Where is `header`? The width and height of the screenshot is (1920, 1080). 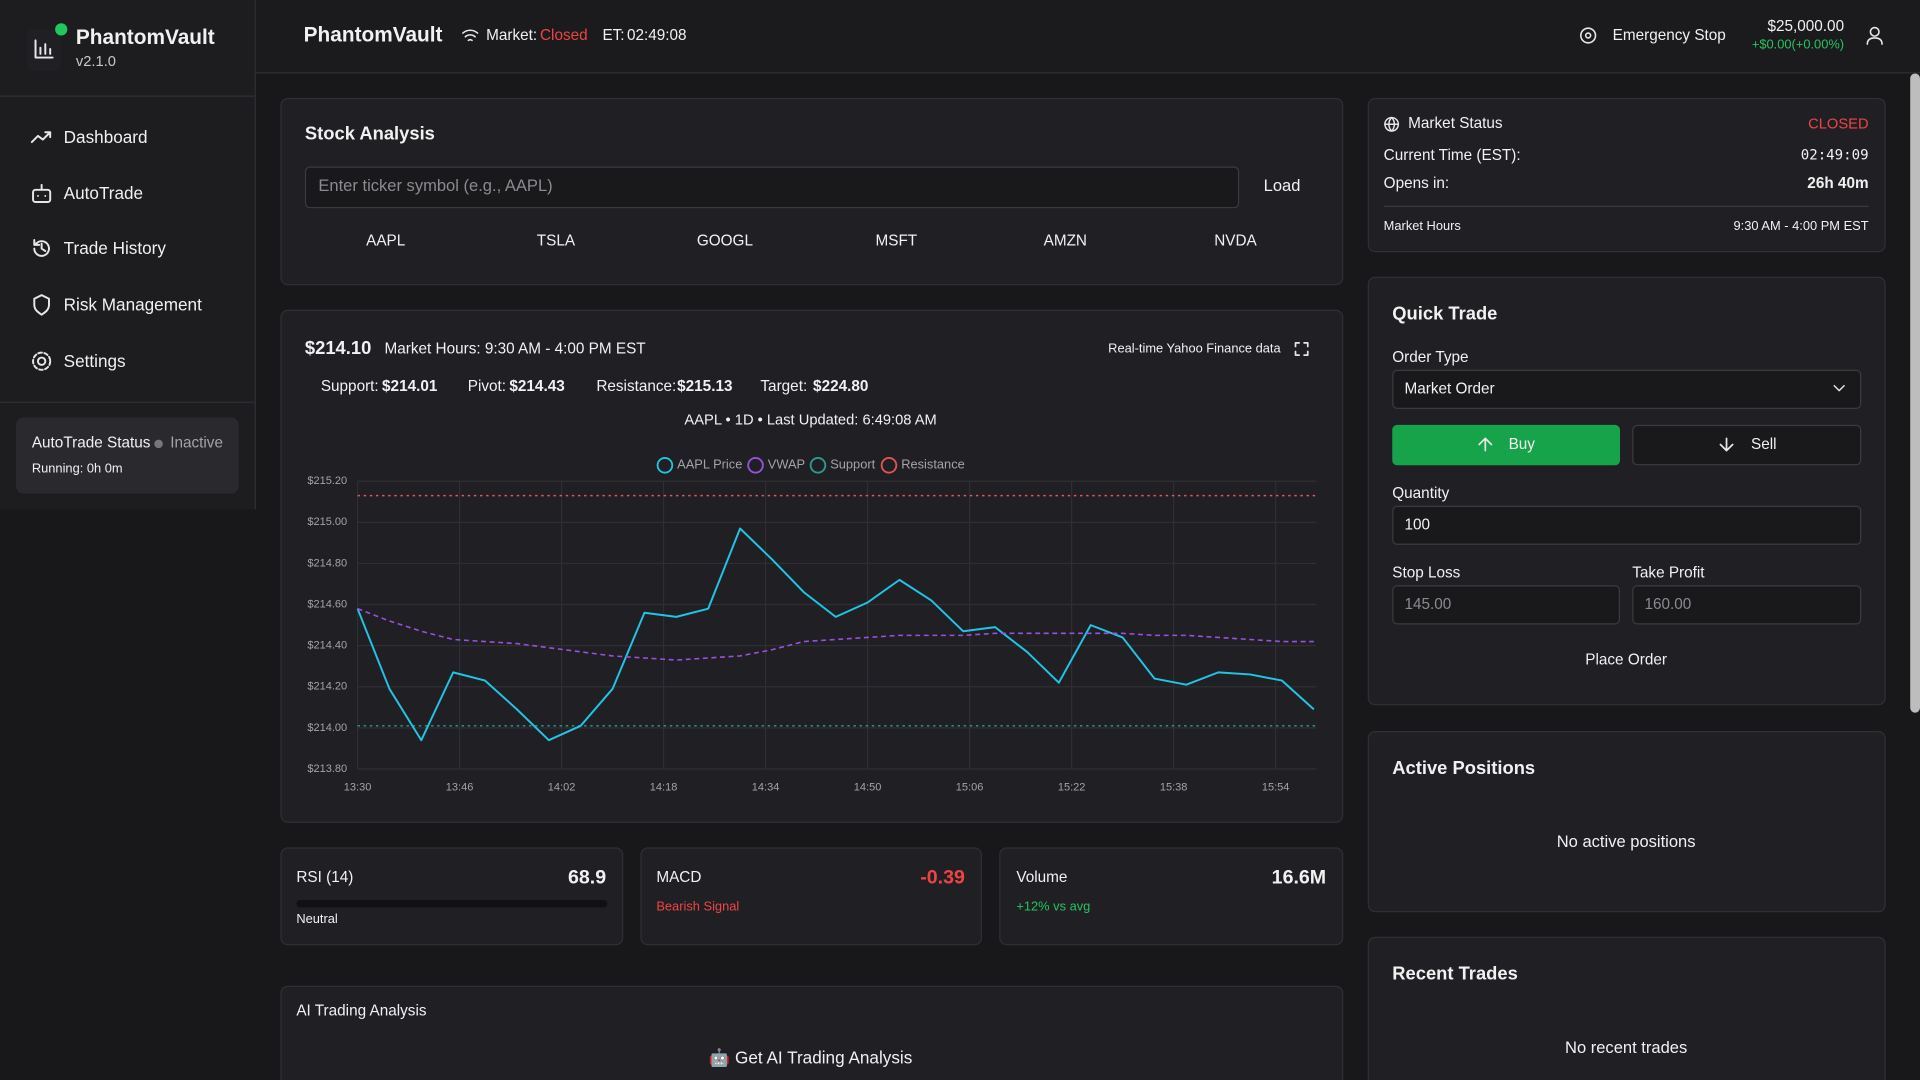 header is located at coordinates (1087, 37).